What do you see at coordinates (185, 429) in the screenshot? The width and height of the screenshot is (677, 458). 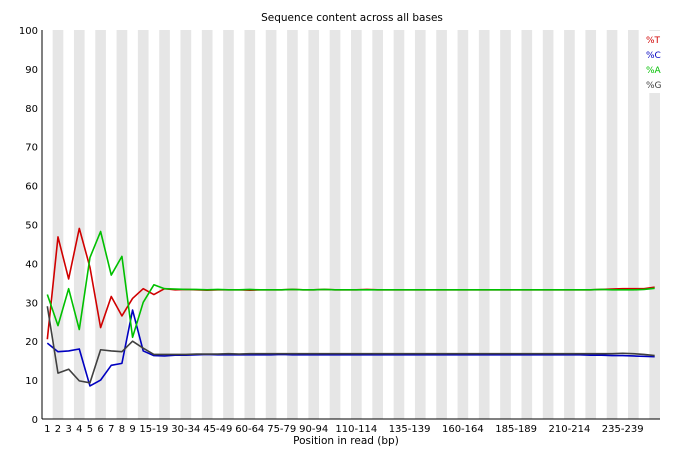 I see `x-tick-label: 30-34` at bounding box center [185, 429].